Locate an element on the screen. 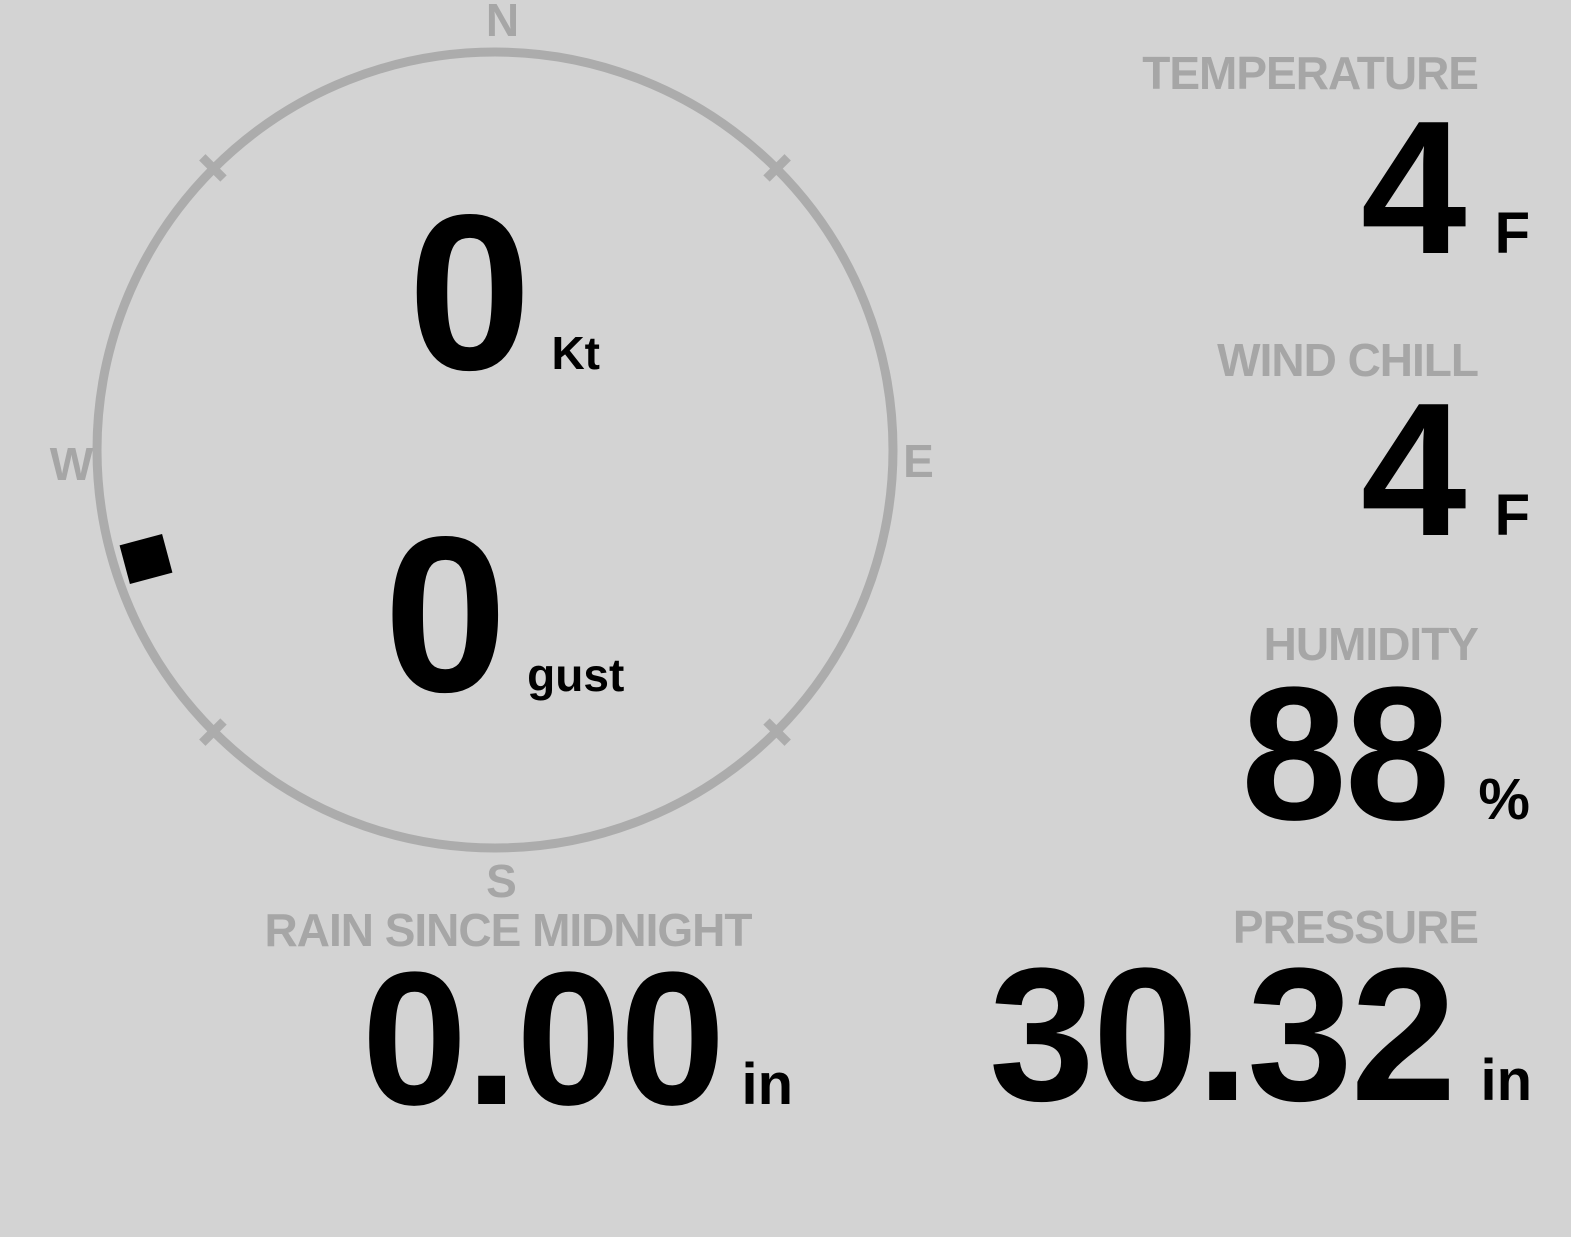  temperature-value-row: 4 F is located at coordinates (1445, 188).